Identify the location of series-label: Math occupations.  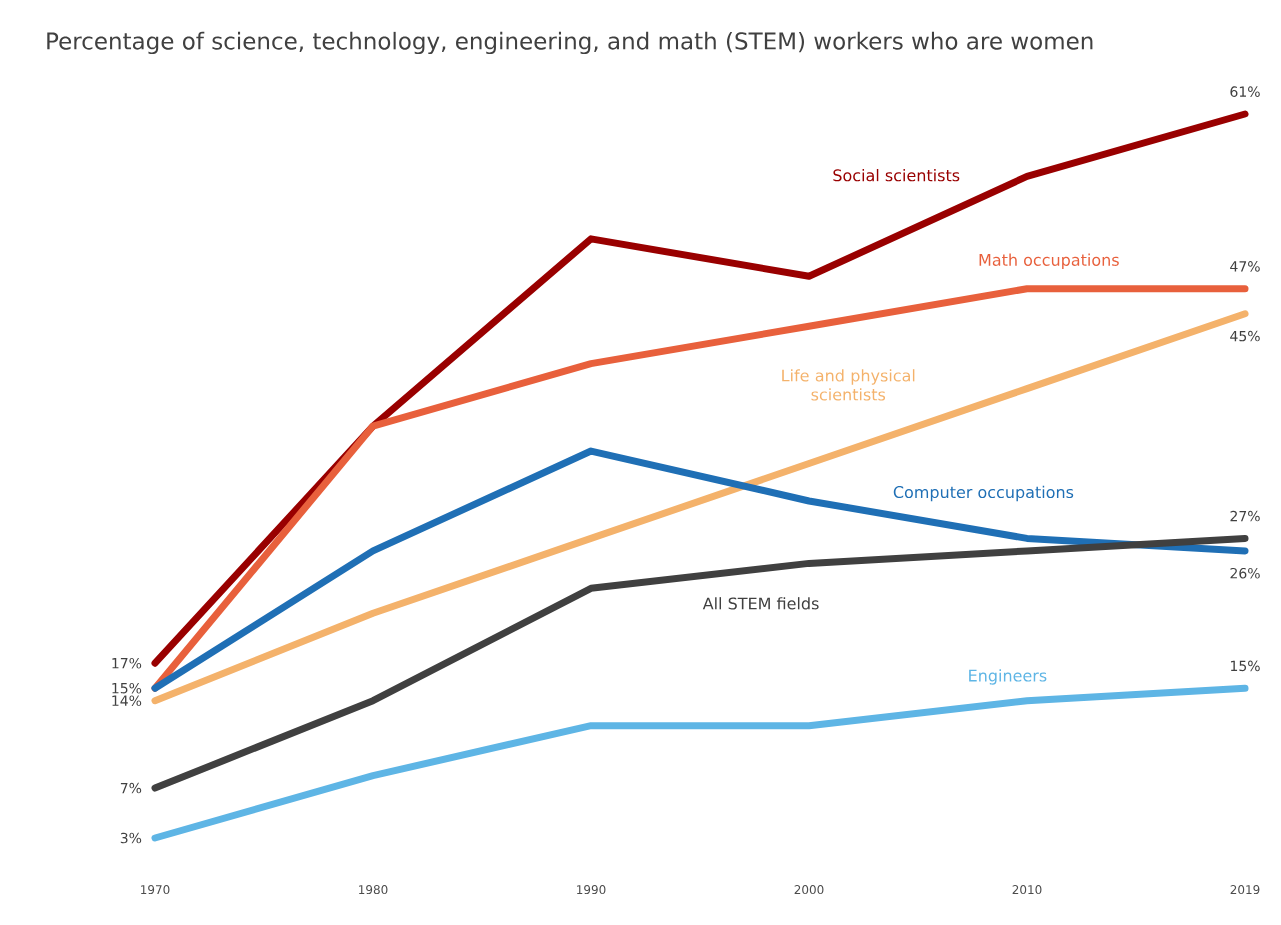
(1049, 261).